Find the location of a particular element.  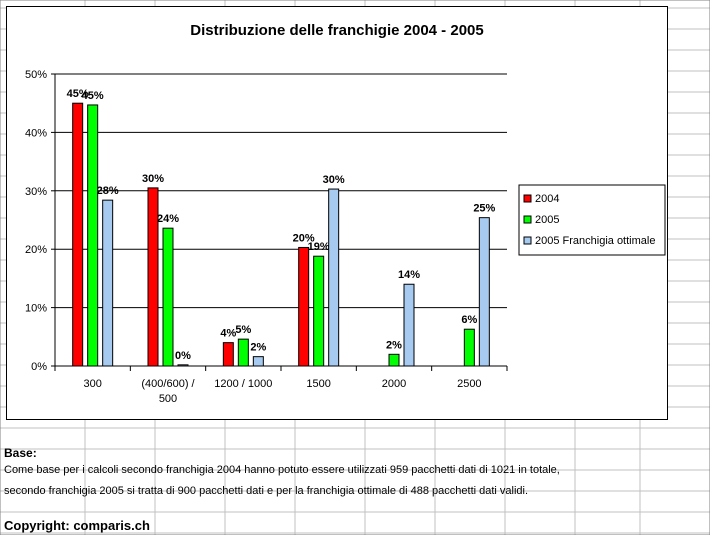

data-label: 14% is located at coordinates (409, 275).